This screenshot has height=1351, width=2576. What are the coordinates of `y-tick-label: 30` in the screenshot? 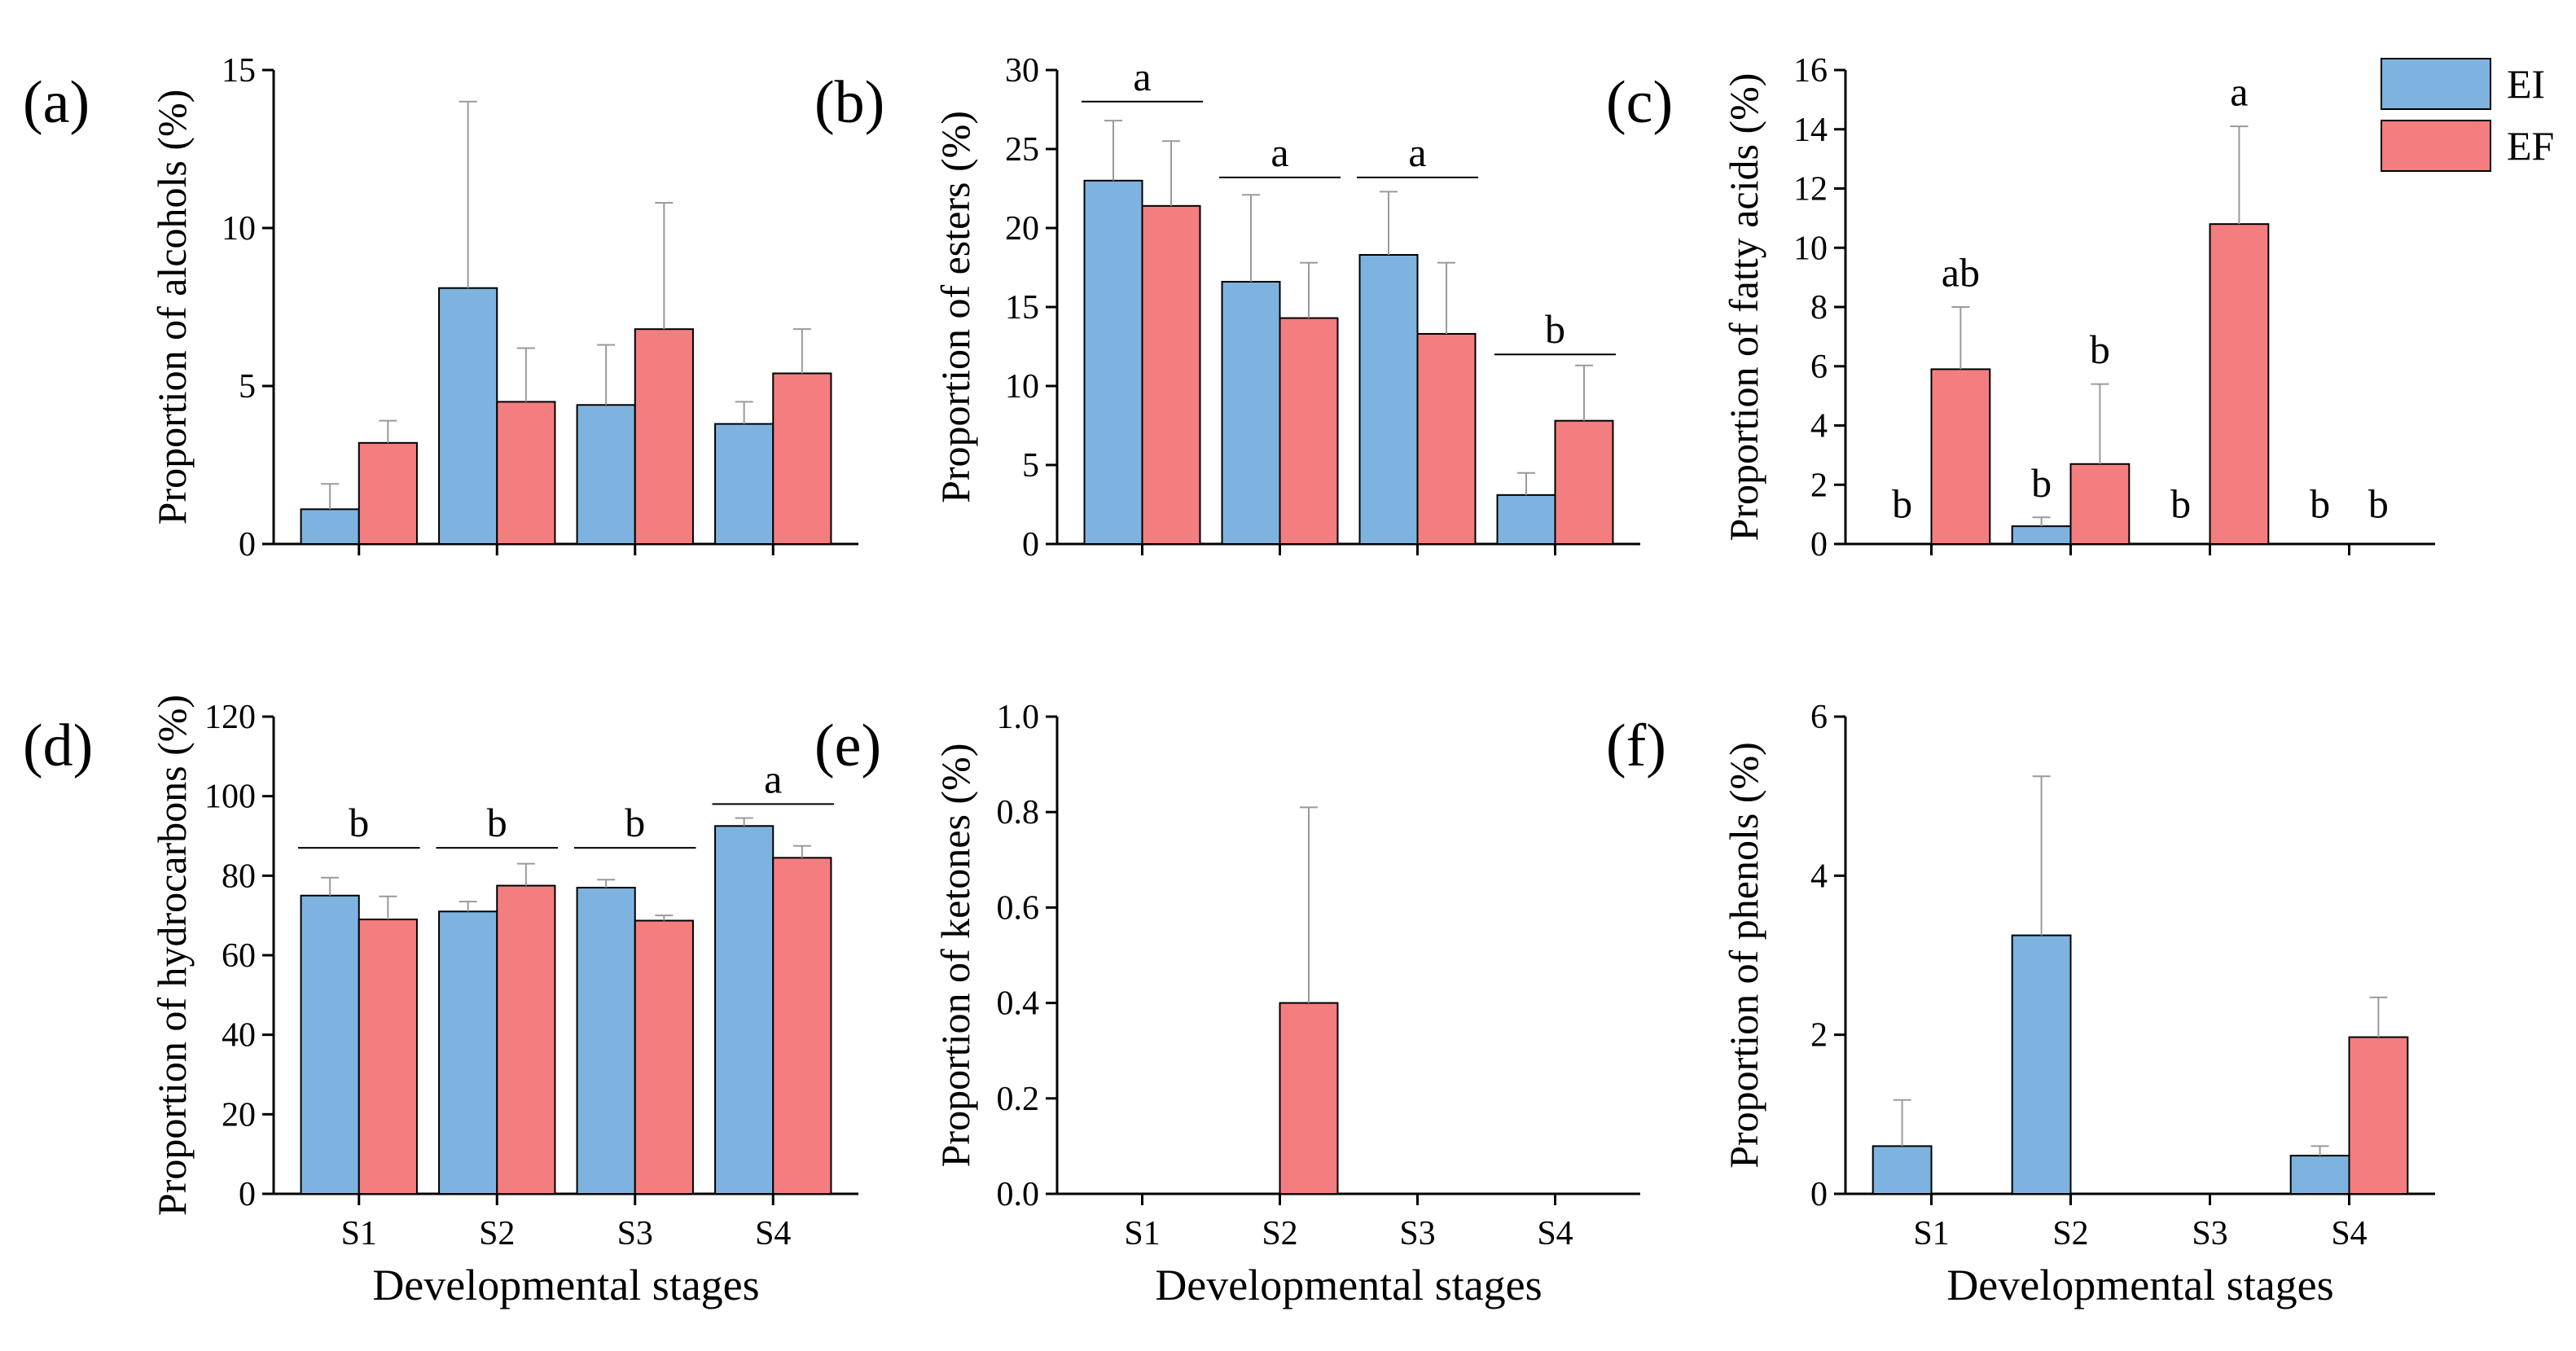 It's located at (1022, 71).